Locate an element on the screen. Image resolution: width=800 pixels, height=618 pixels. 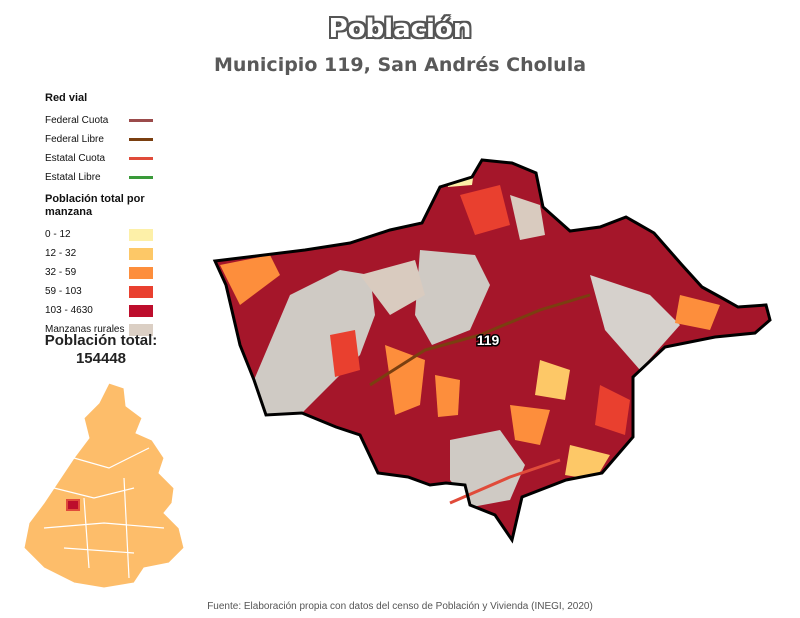
state-locator-map is located at coordinates (104, 485).